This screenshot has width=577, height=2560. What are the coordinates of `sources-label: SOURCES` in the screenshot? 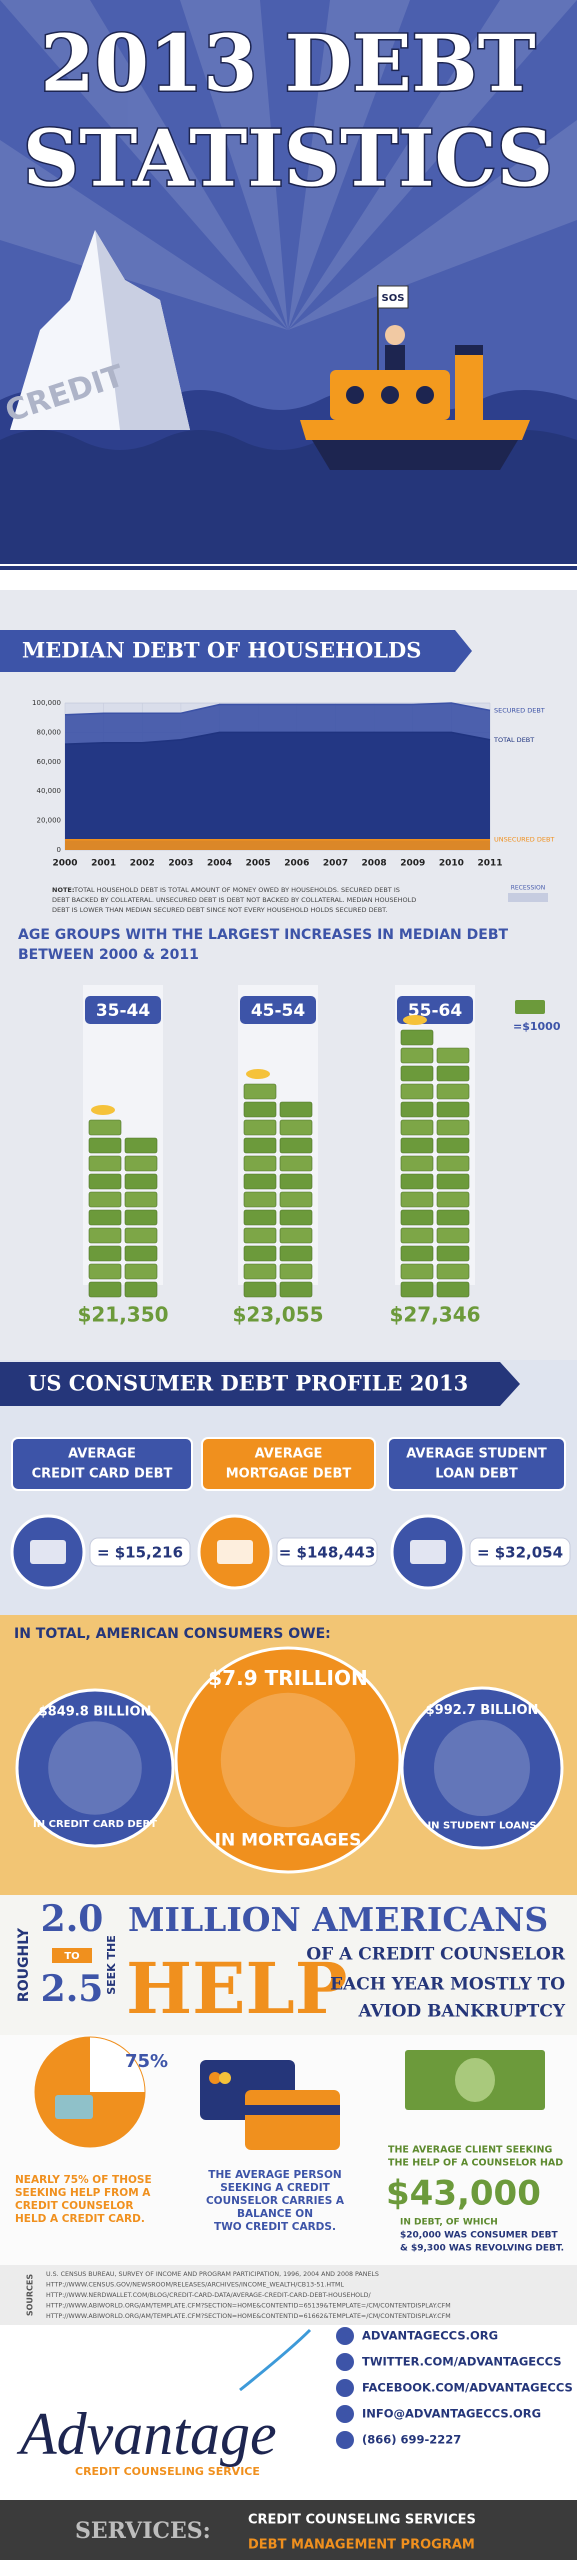 It's located at (30, 2295).